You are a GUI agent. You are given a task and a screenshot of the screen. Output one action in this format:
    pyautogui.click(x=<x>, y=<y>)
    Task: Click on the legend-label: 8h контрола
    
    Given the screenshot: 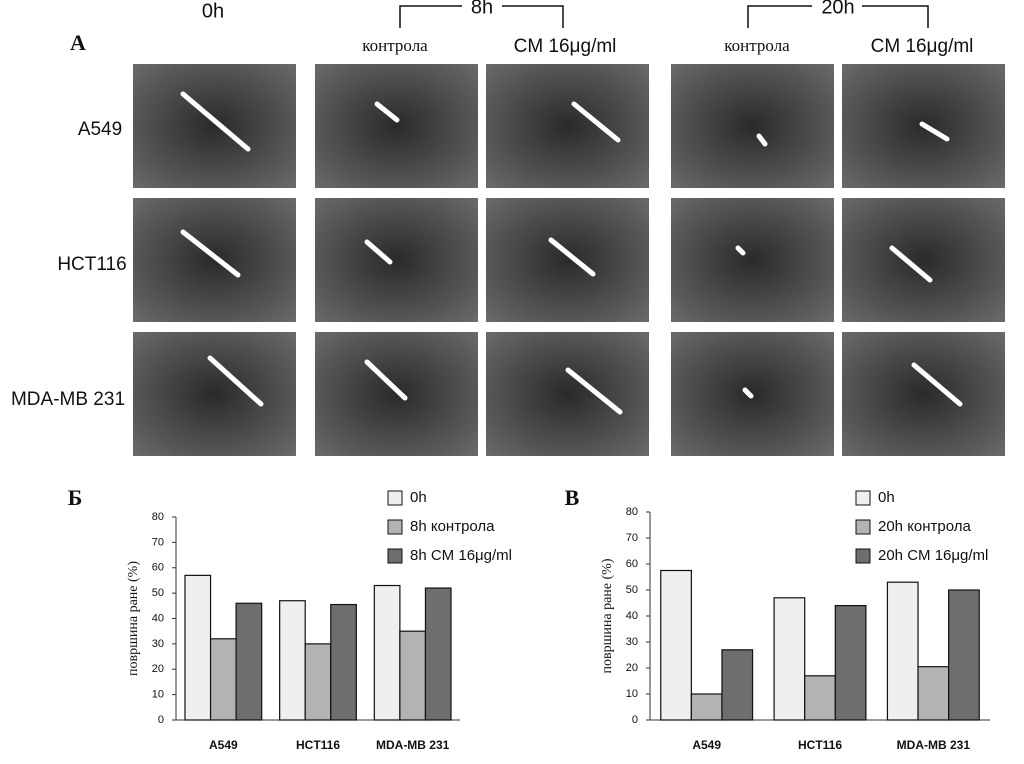 What is the action you would take?
    pyautogui.click(x=452, y=526)
    